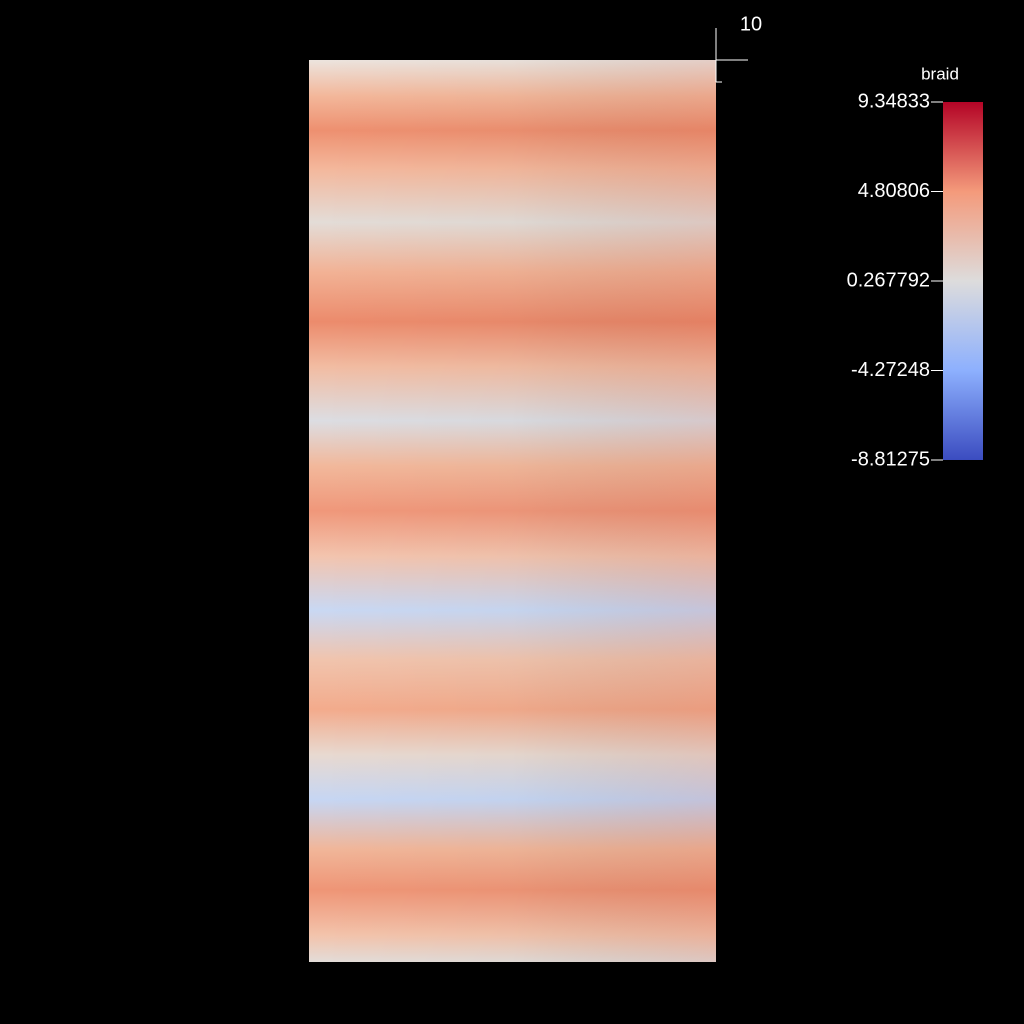  What do you see at coordinates (940, 73) in the screenshot?
I see `colorbar-title: braid` at bounding box center [940, 73].